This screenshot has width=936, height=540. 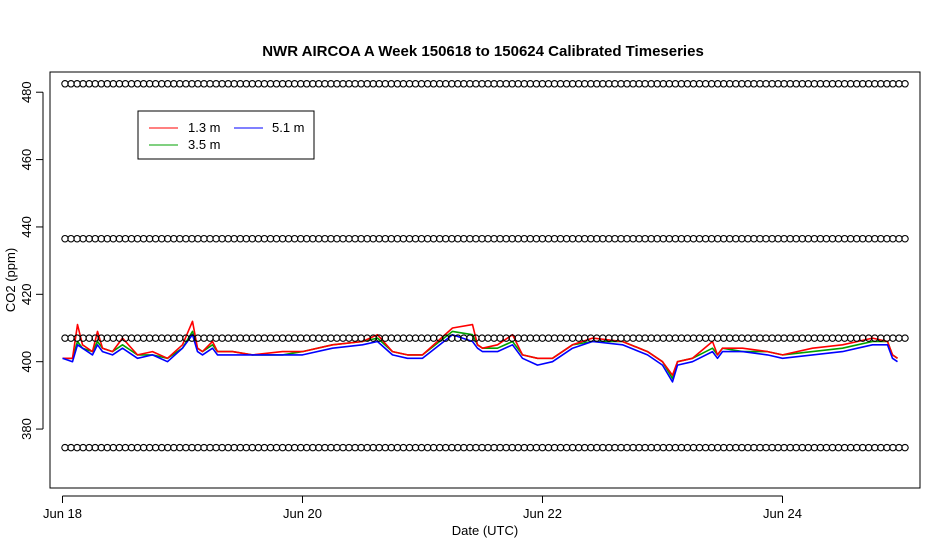 I want to click on legend: 1.3 m 5.1 m 3.5 m, so click(x=226, y=135).